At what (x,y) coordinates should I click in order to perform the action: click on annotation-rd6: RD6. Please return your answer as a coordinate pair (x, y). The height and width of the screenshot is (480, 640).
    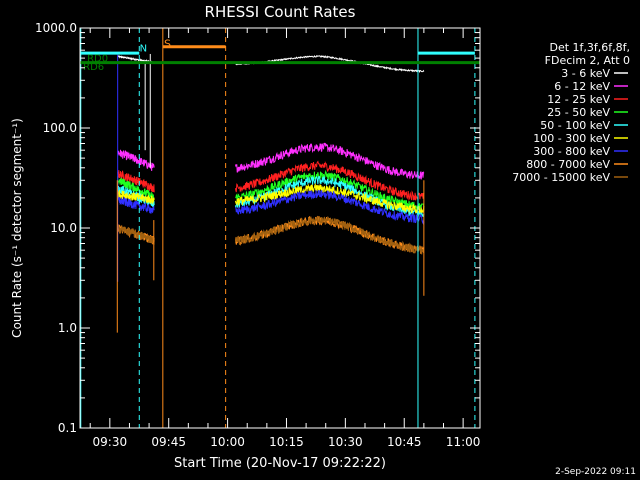
    Looking at the image, I should click on (93, 67).